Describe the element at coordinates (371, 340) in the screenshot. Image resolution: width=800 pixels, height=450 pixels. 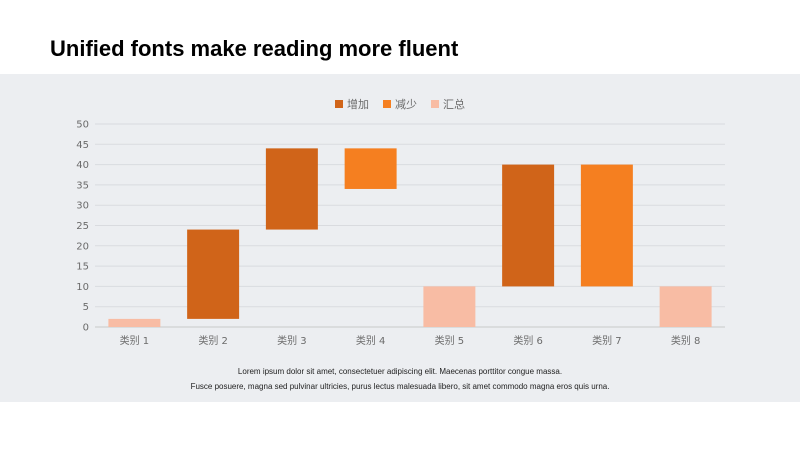
I see `x-tick-label: 类别 4` at that location.